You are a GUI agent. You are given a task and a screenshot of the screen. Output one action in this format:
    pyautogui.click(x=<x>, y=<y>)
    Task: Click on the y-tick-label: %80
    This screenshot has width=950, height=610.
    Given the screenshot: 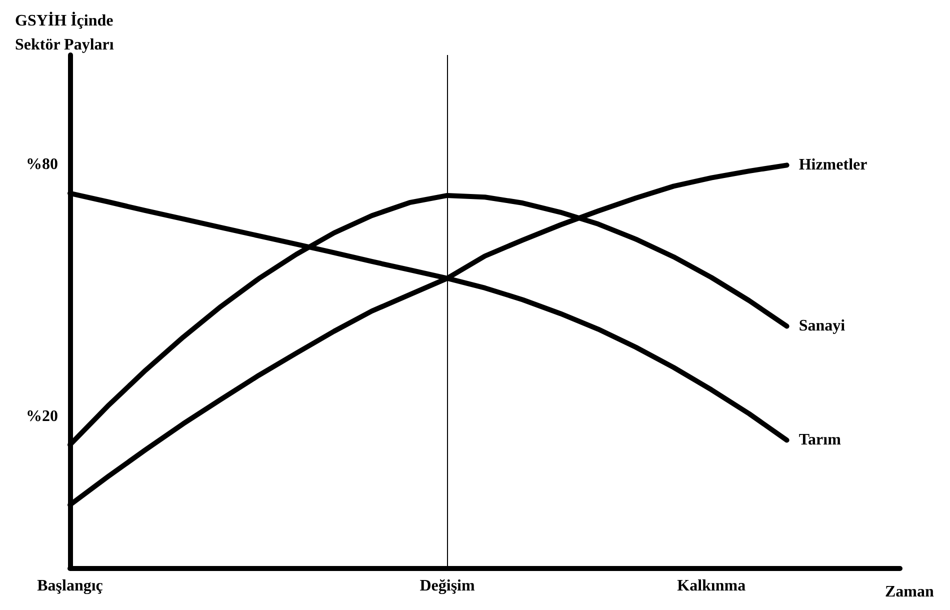 What is the action you would take?
    pyautogui.click(x=42, y=164)
    